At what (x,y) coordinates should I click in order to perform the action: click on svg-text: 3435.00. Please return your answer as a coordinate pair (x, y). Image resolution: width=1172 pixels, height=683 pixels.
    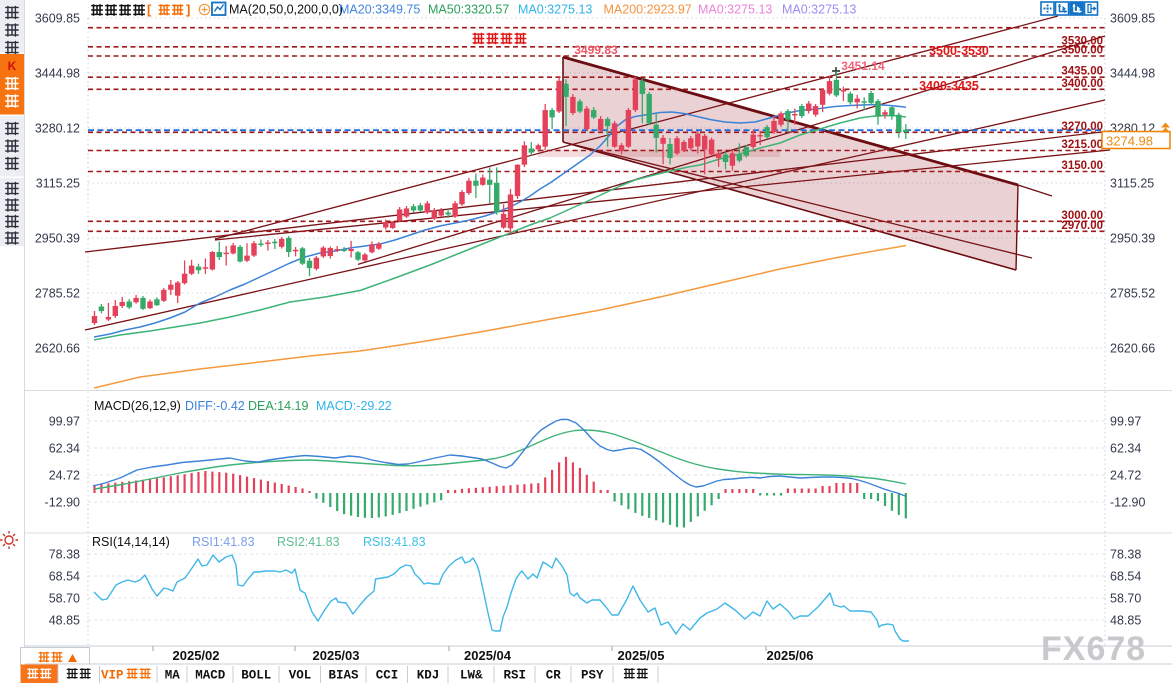
    Looking at the image, I should click on (1082, 72).